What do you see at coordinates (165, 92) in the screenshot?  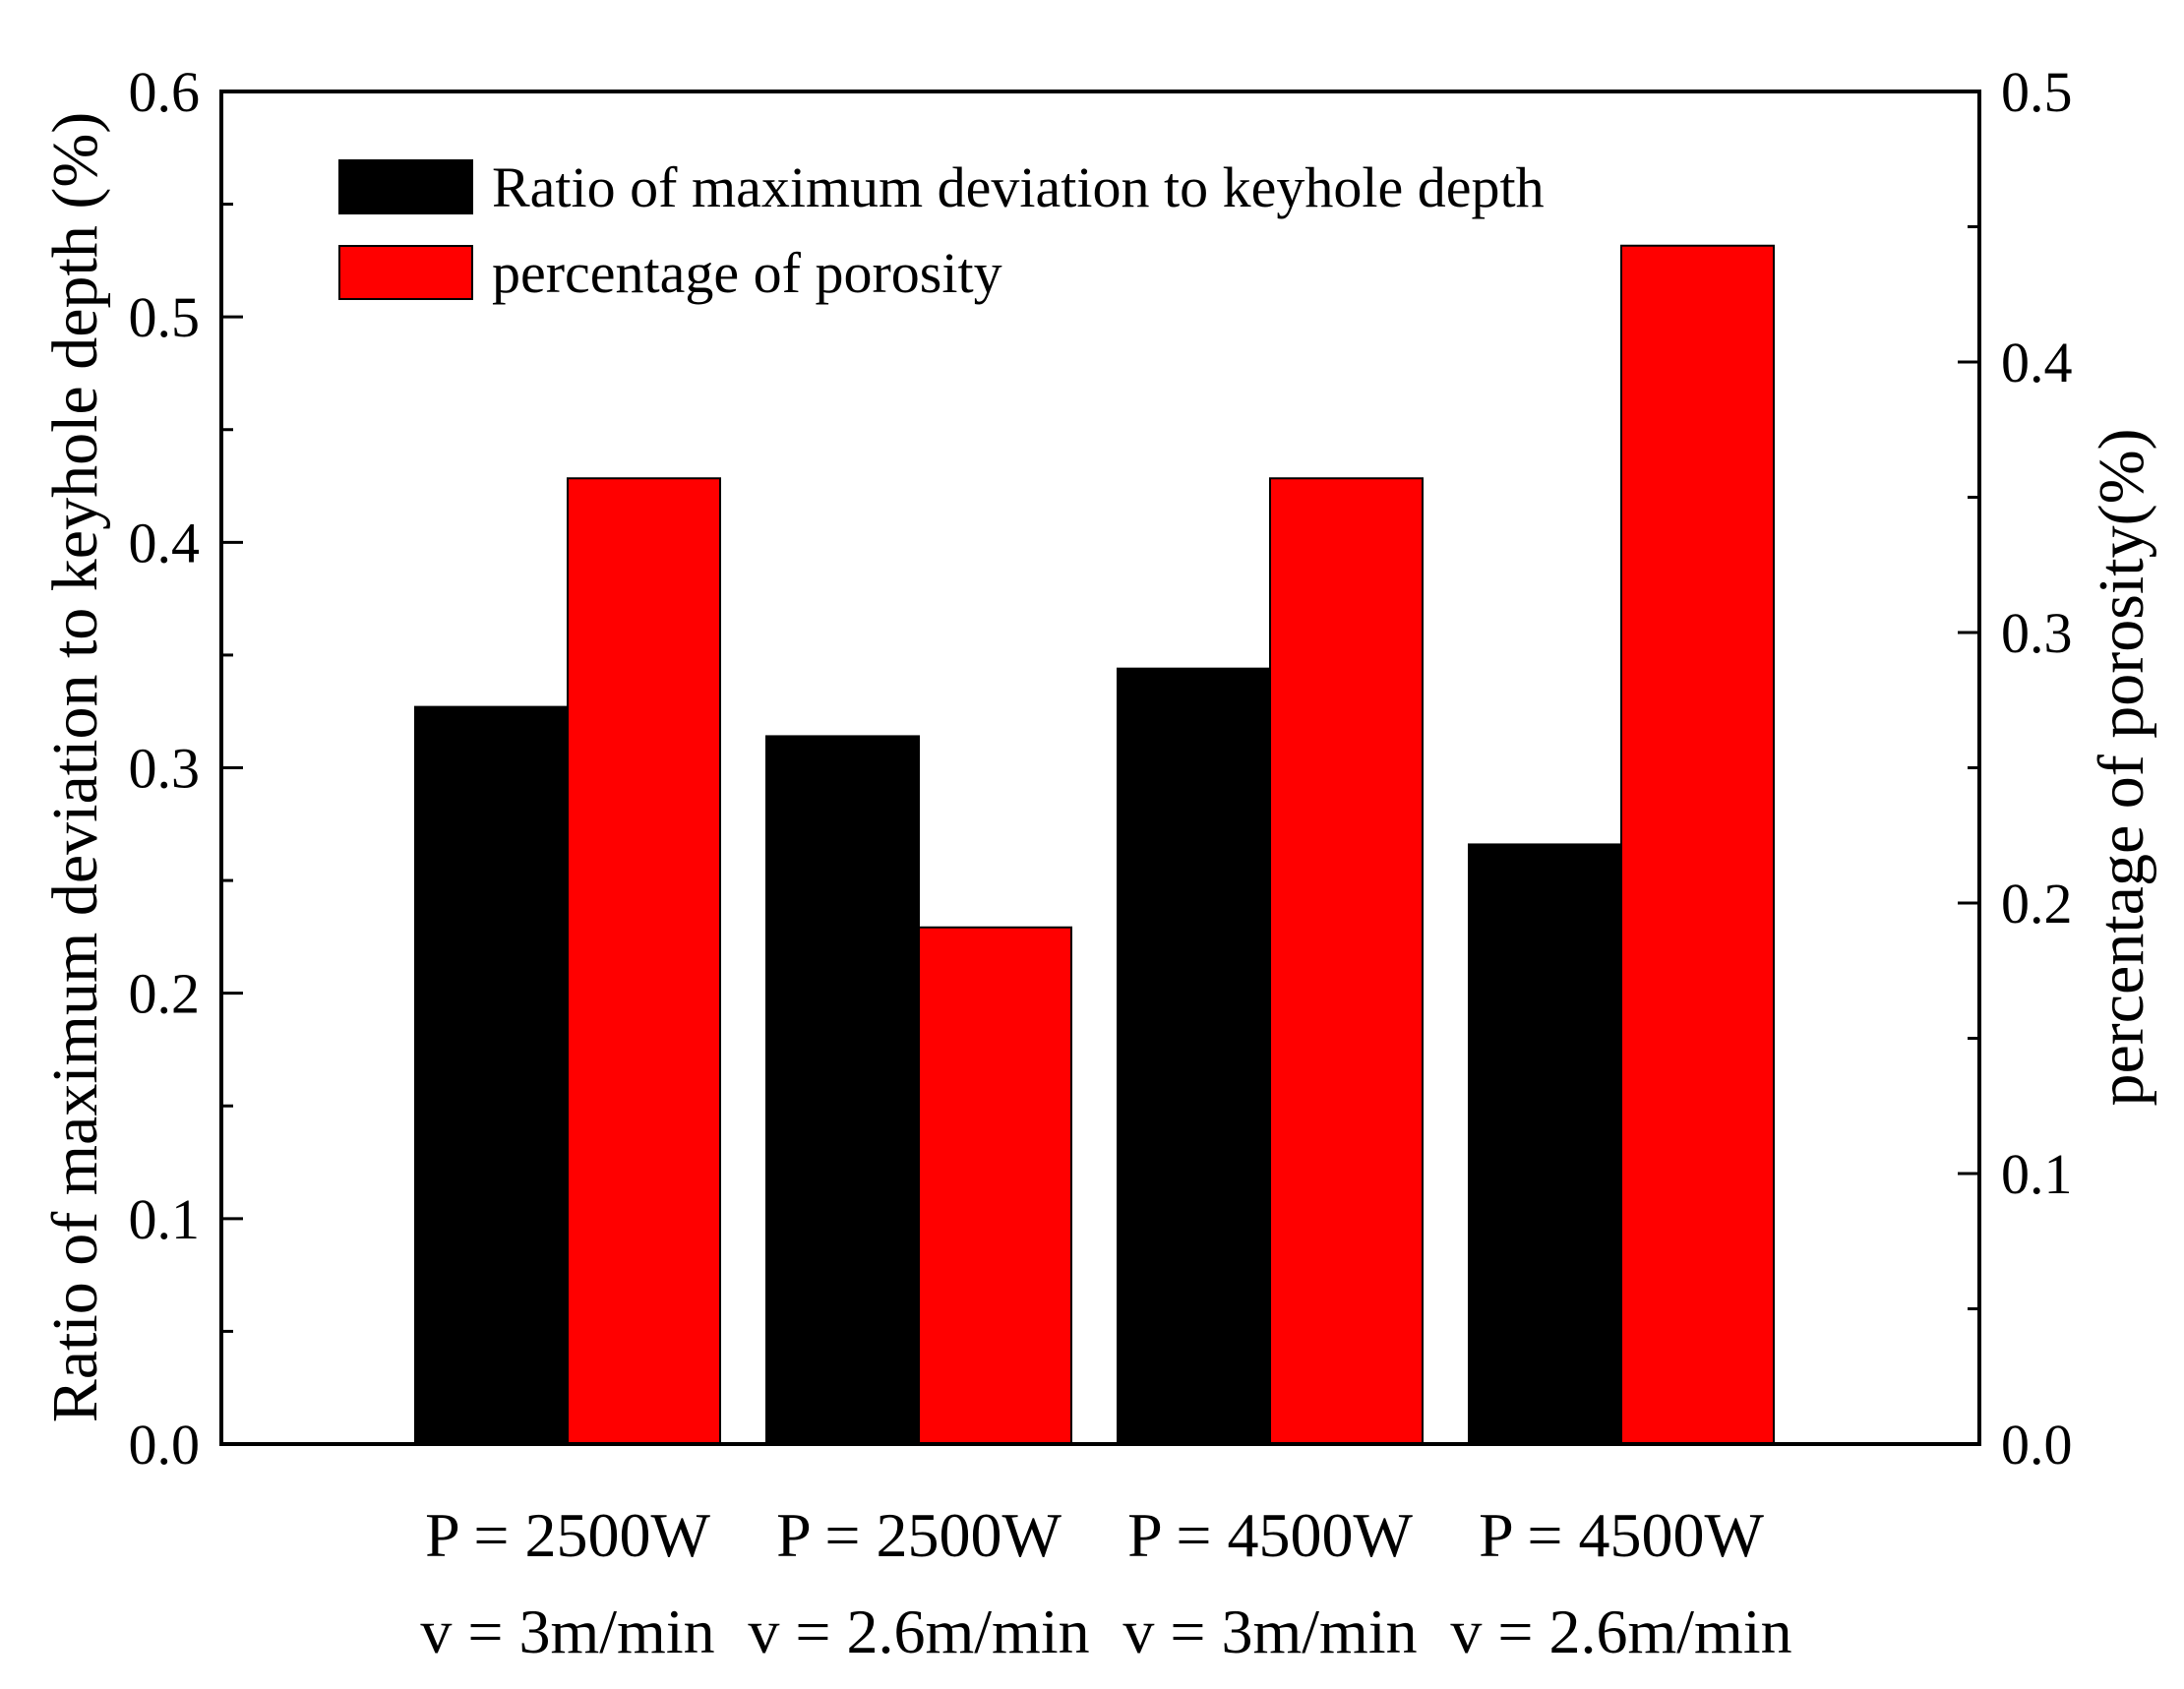 I see `left-tick-label: 0.6` at bounding box center [165, 92].